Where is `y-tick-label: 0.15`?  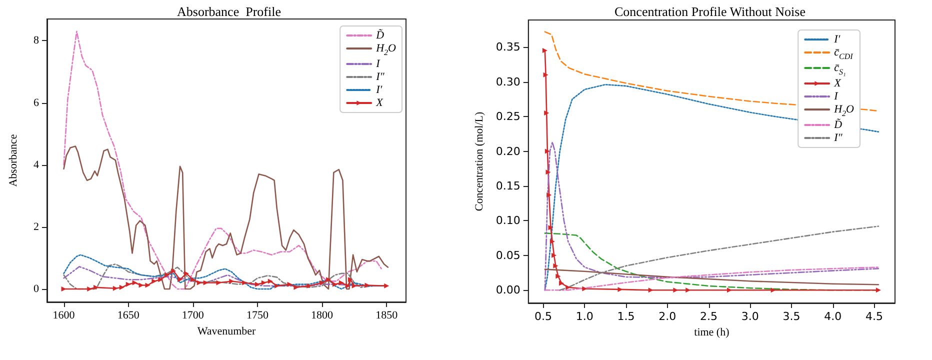
y-tick-label: 0.15 is located at coordinates (508, 185).